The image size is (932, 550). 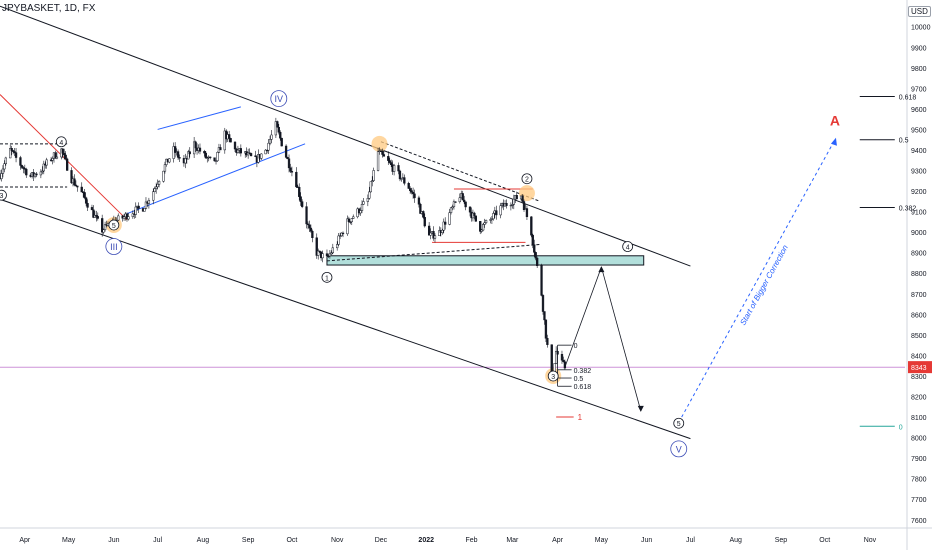 What do you see at coordinates (919, 11) in the screenshot?
I see `currency-badge: USD` at bounding box center [919, 11].